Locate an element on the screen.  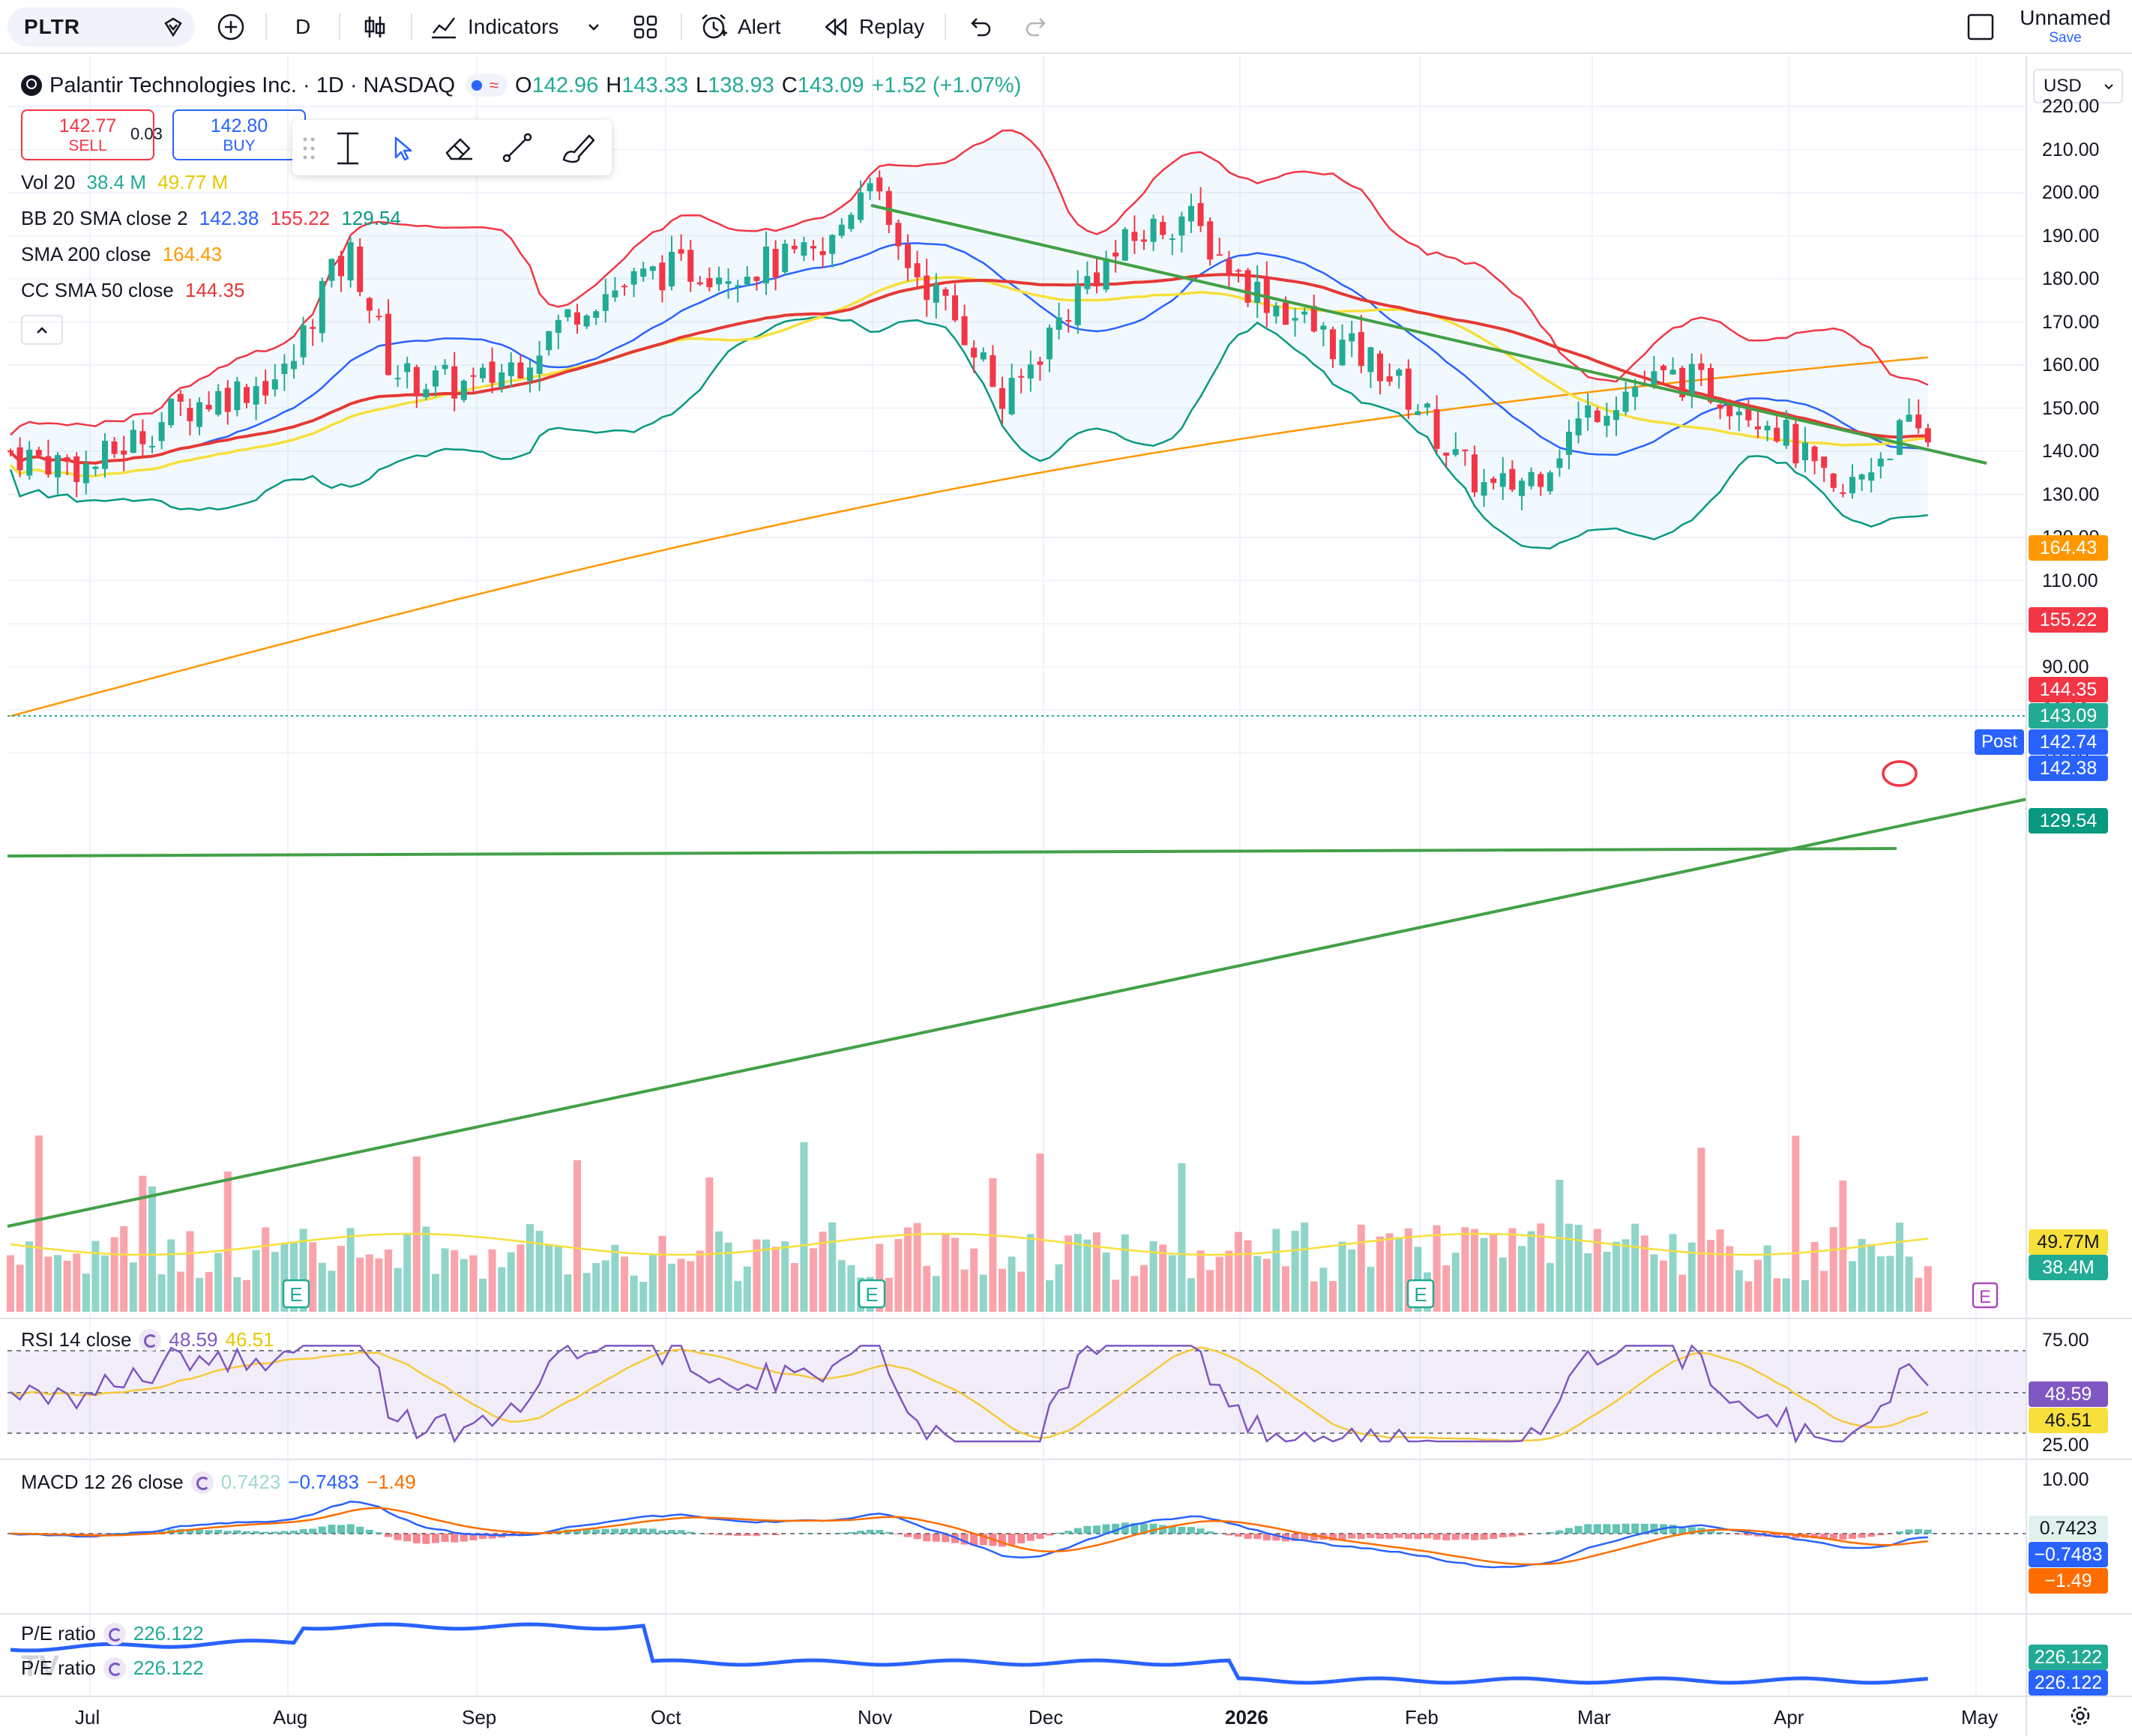
sell-button: 142.77 SELL is located at coordinates (88, 134).